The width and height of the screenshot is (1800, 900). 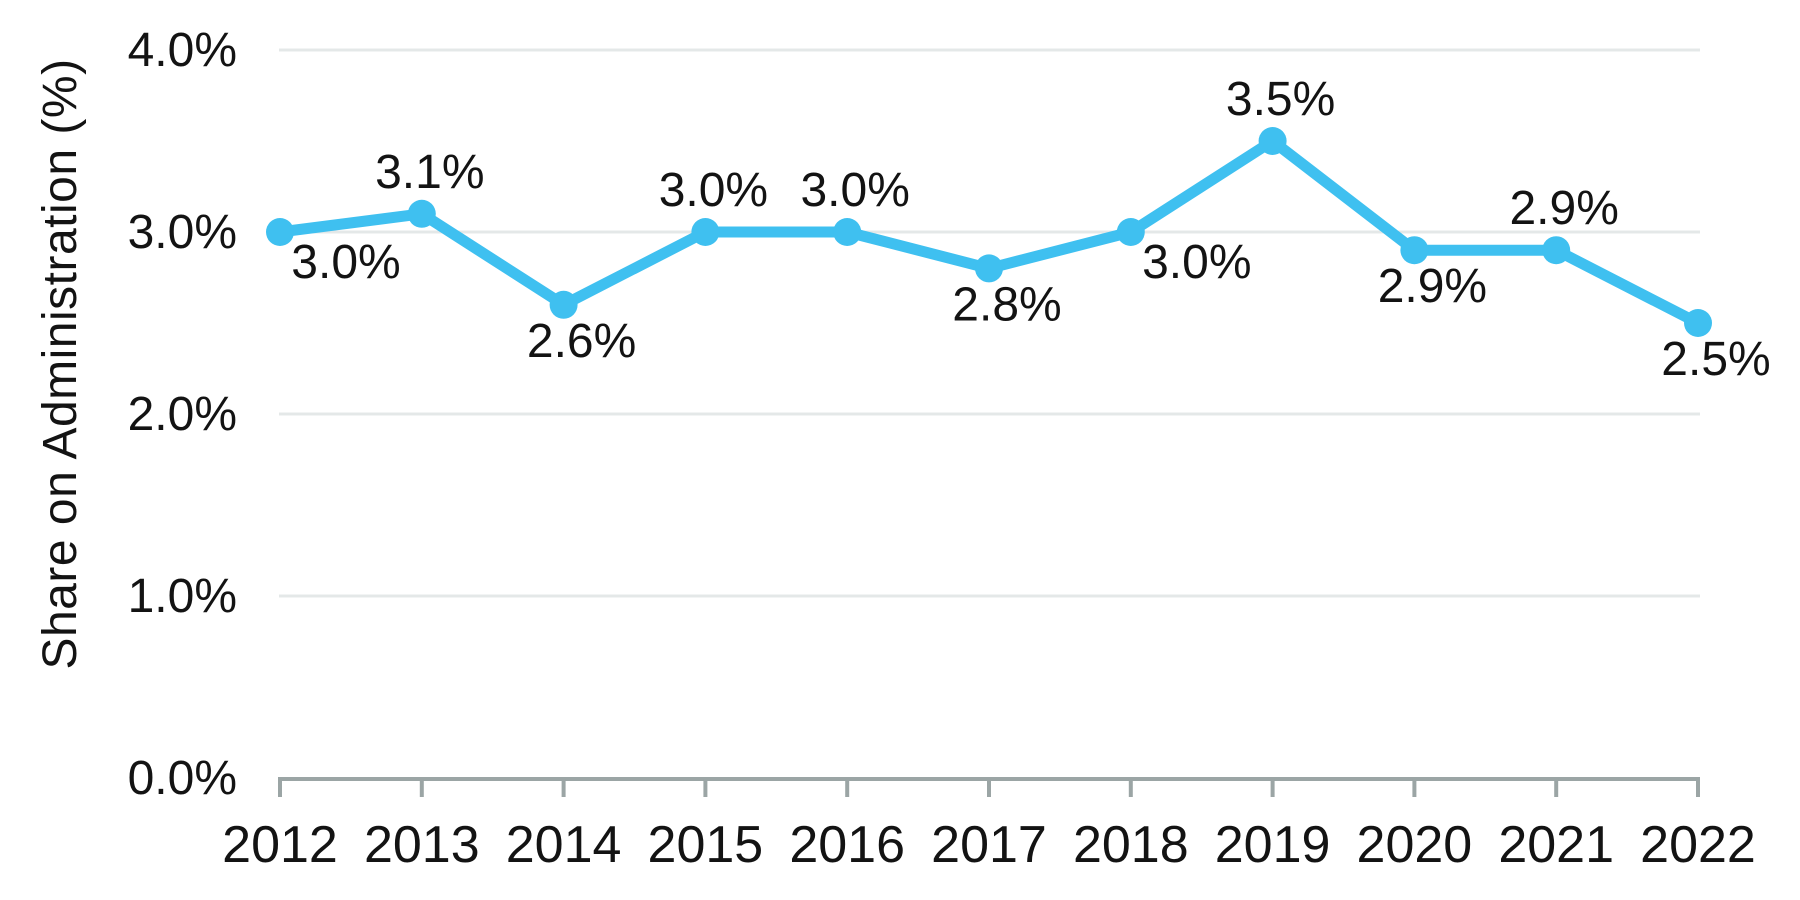 I want to click on x-tick-label: 2017, so click(x=989, y=845).